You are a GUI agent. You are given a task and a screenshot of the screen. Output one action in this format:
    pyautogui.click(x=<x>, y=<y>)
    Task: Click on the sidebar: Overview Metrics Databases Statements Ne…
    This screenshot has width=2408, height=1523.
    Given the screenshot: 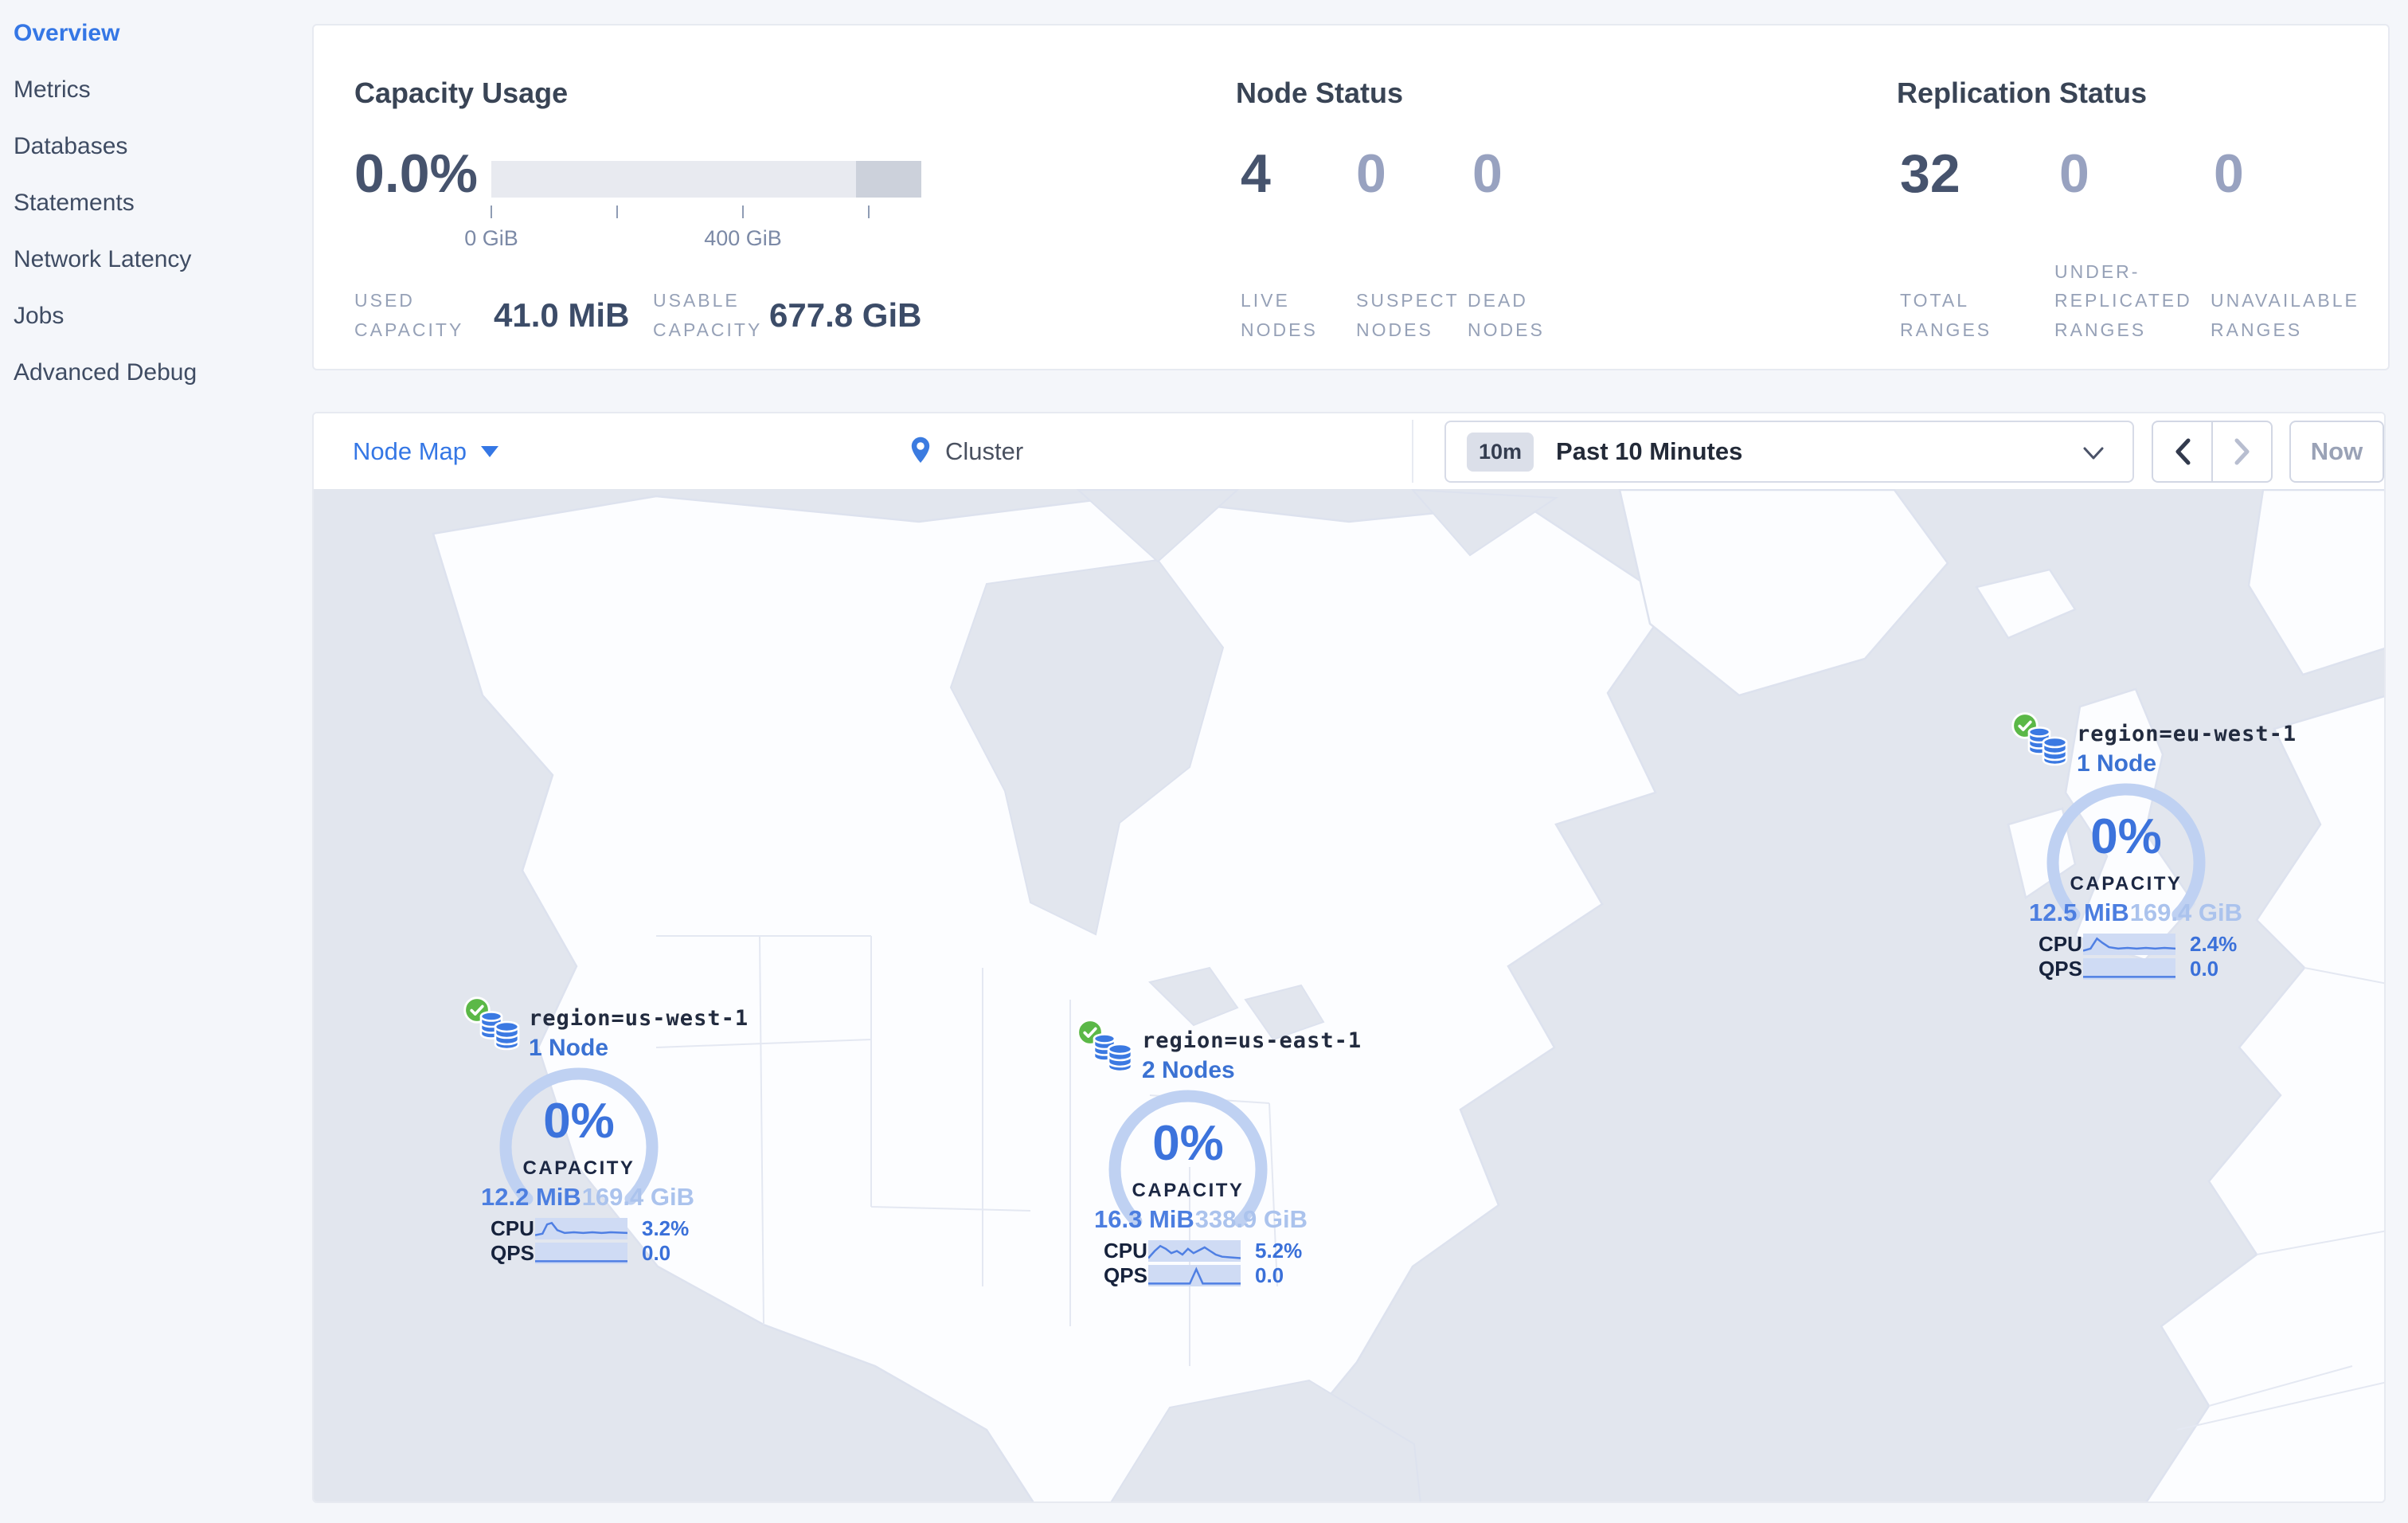 What is the action you would take?
    pyautogui.click(x=156, y=761)
    